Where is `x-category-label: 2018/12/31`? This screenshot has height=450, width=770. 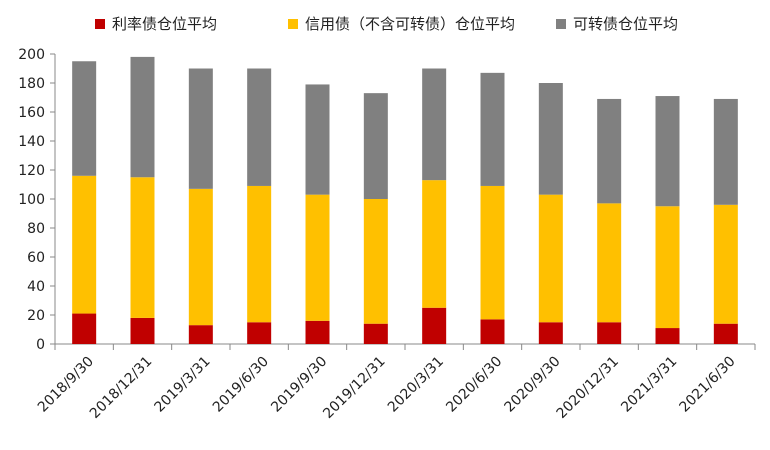 x-category-label: 2018/12/31 is located at coordinates (121, 388).